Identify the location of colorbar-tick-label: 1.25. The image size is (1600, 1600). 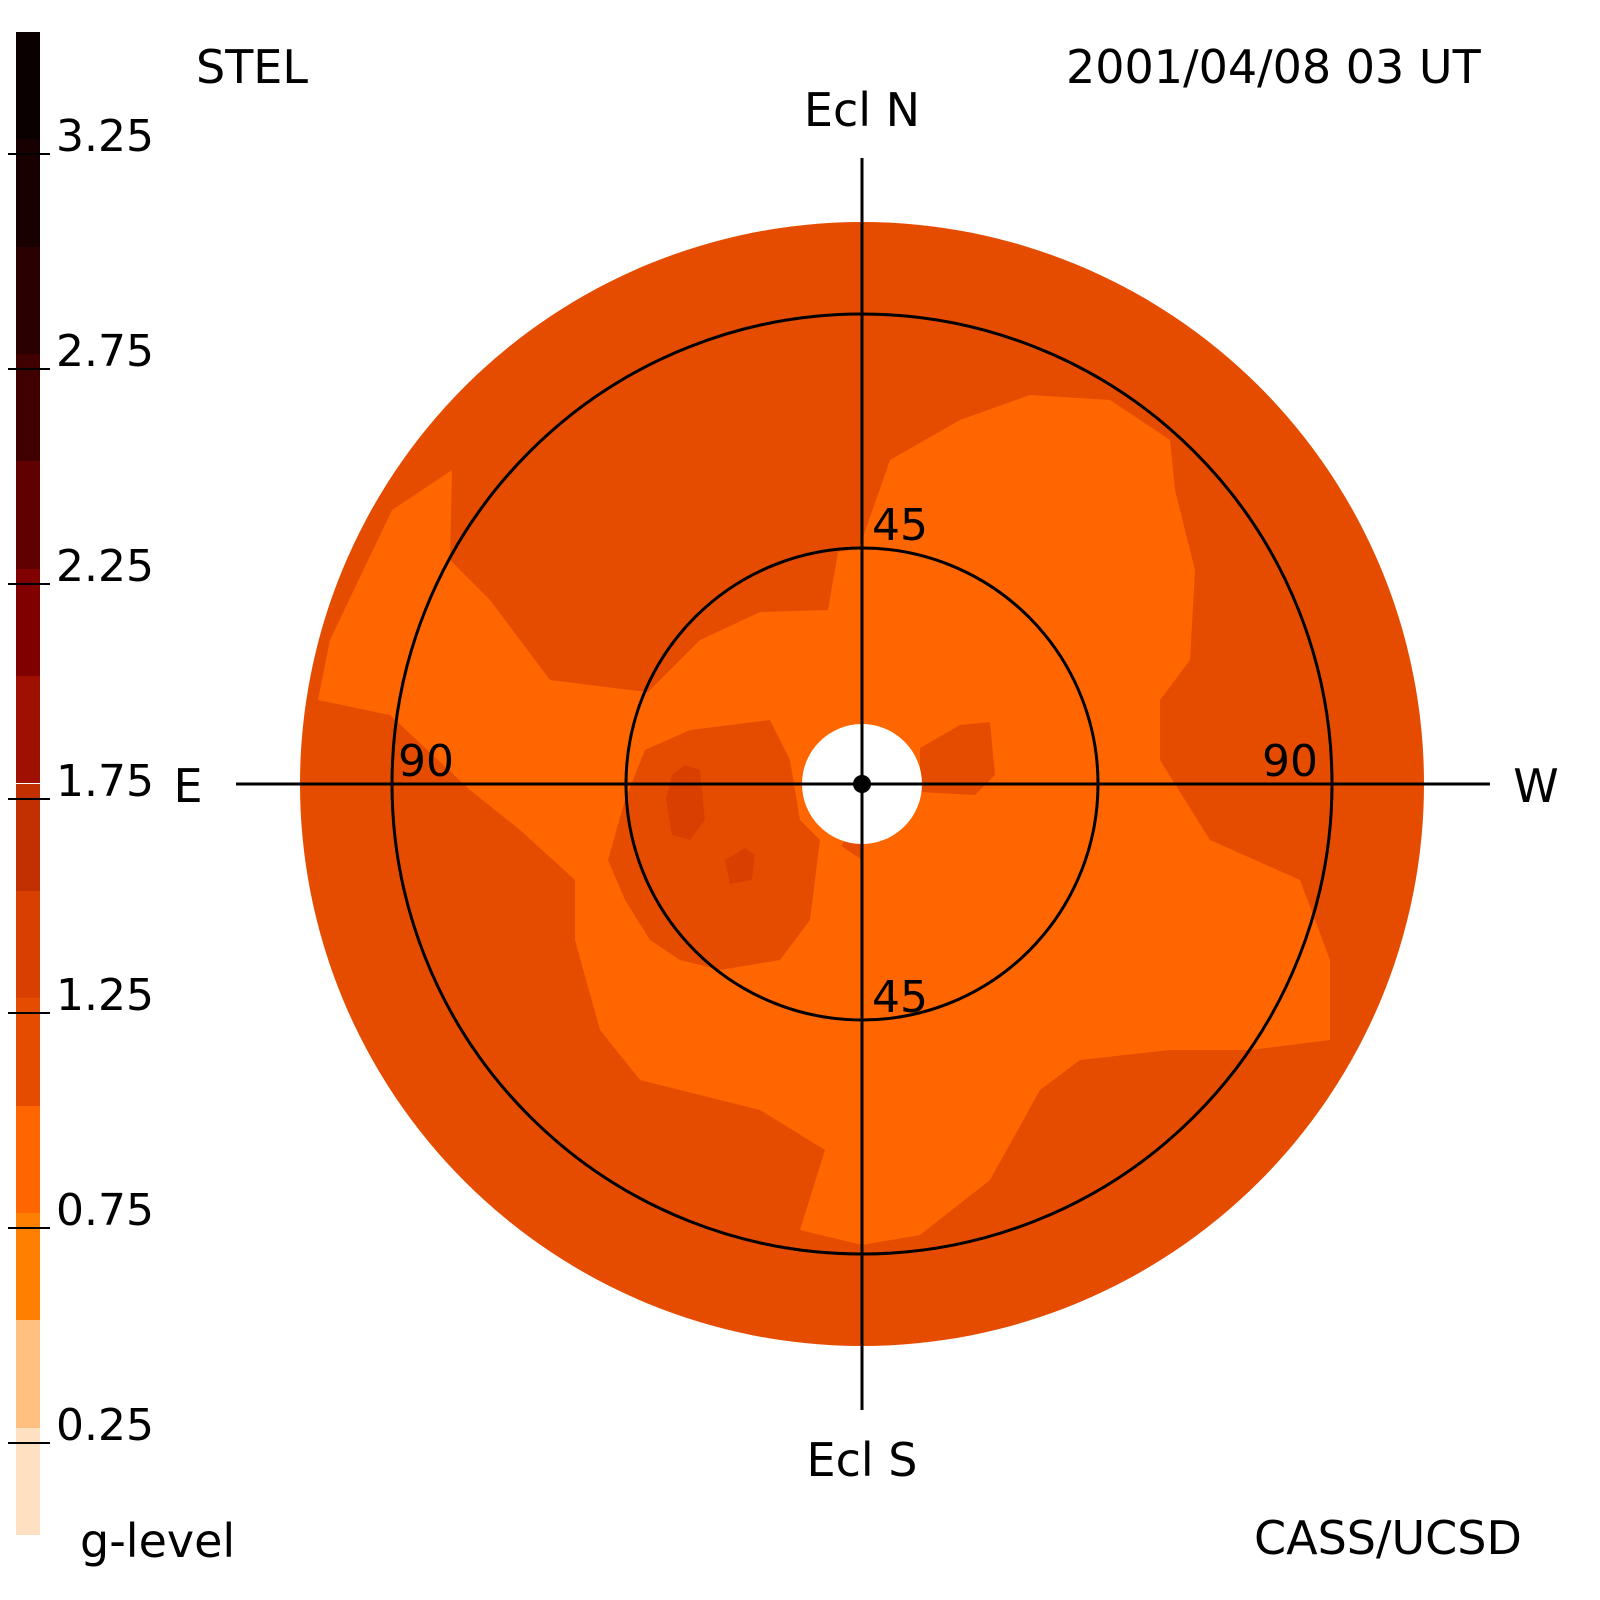
(105, 996).